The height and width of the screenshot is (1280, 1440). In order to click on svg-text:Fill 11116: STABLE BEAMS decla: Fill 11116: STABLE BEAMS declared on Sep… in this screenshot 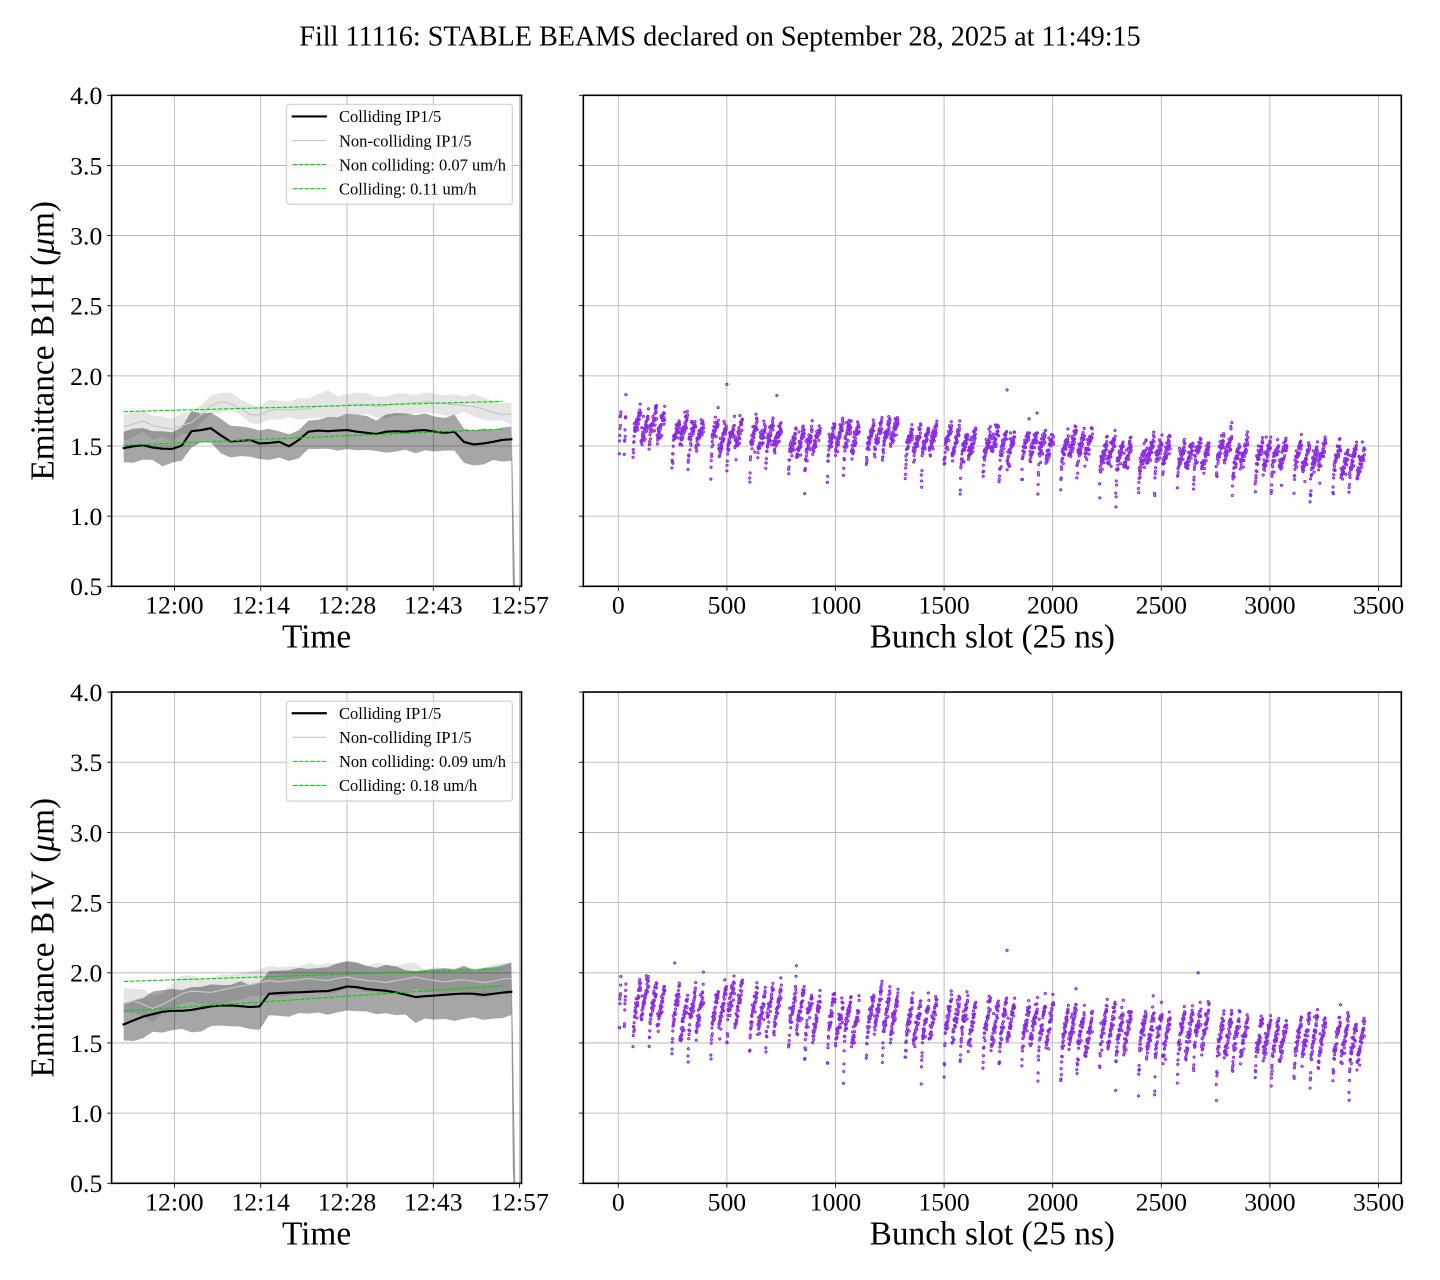, I will do `click(719, 36)`.